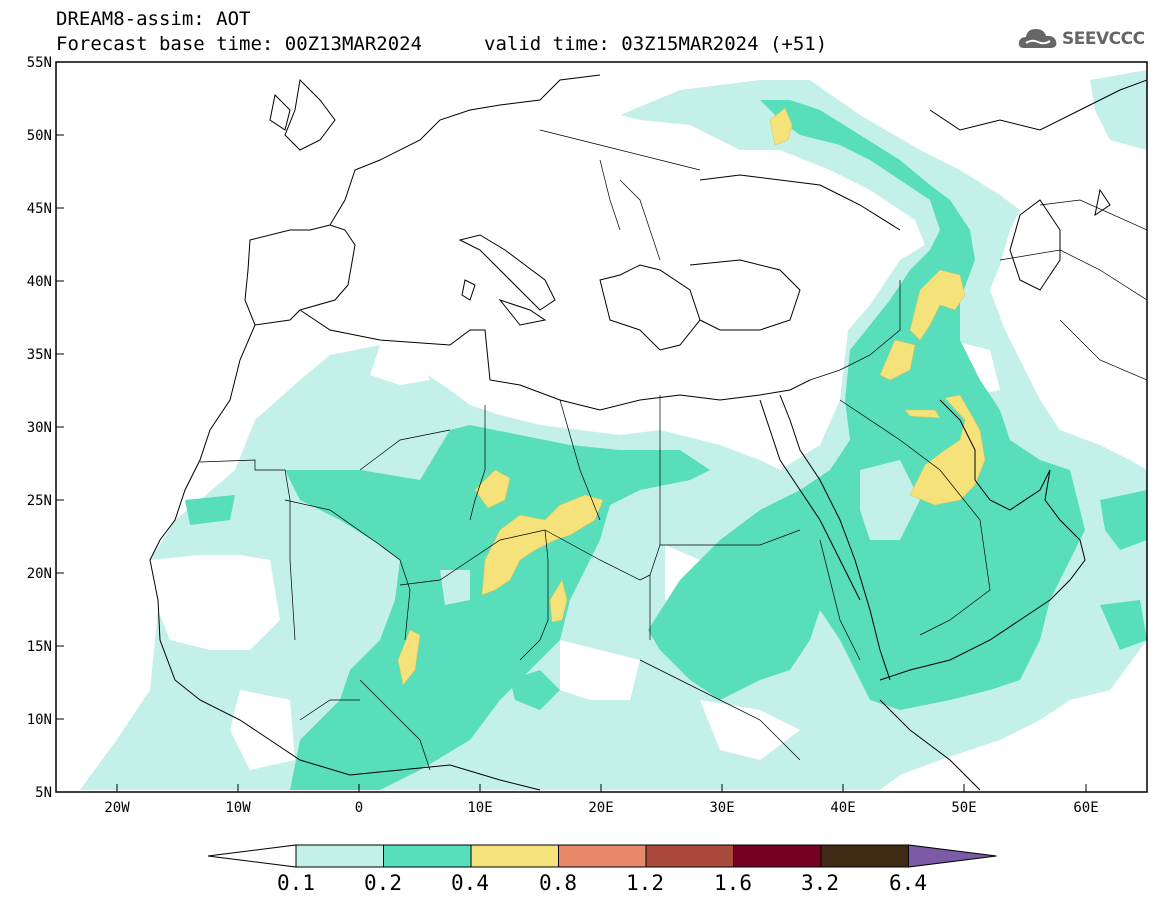 The height and width of the screenshot is (905, 1165). What do you see at coordinates (1037, 38) in the screenshot?
I see `cloud-icon` at bounding box center [1037, 38].